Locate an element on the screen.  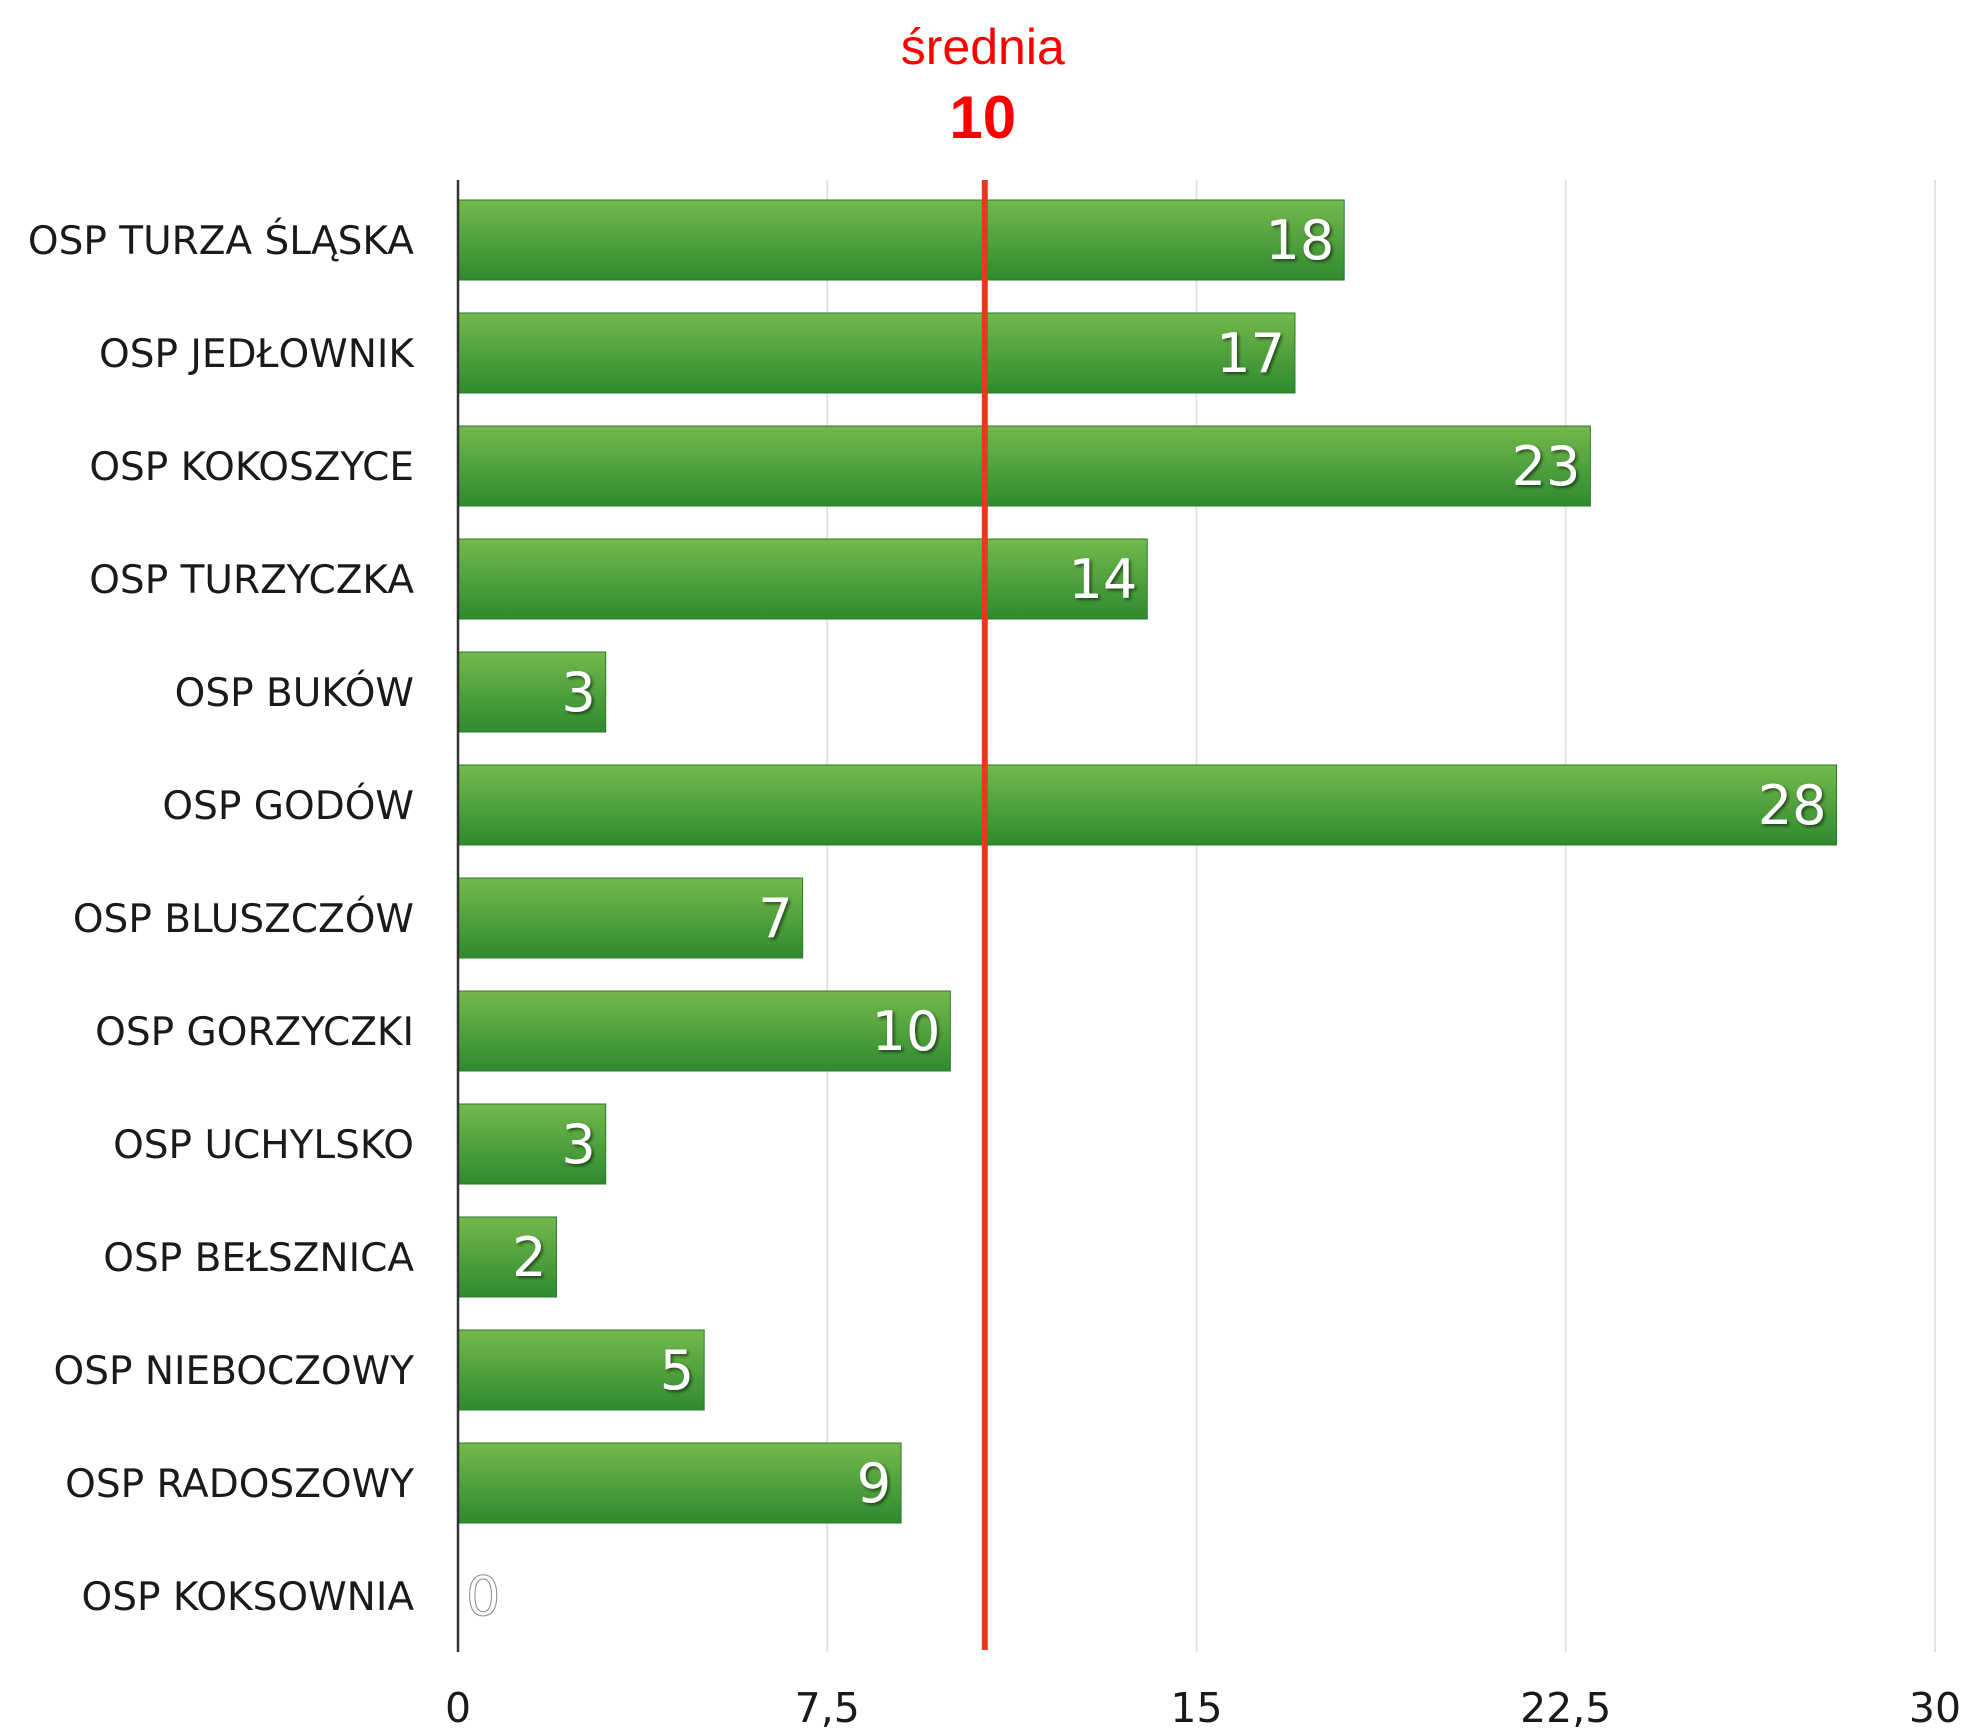
bar-value-label: 14 is located at coordinates (1103, 579).